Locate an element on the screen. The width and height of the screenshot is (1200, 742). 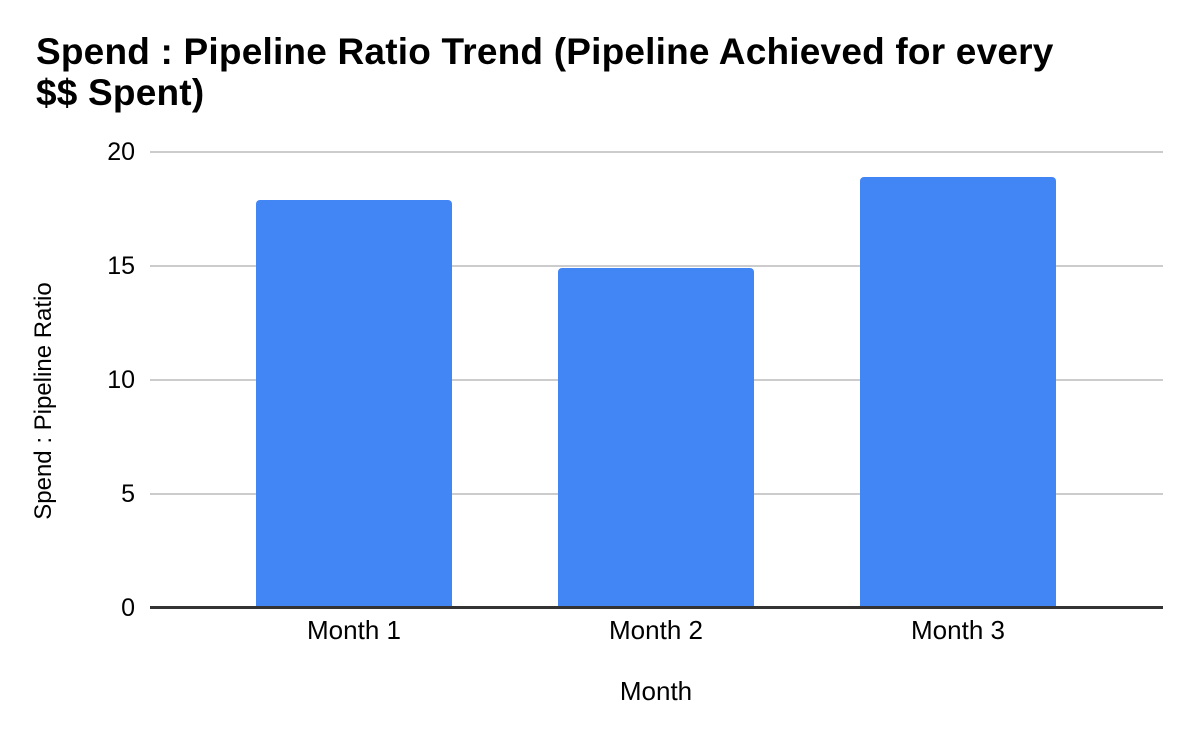
x-axis-title: Month is located at coordinates (656, 691).